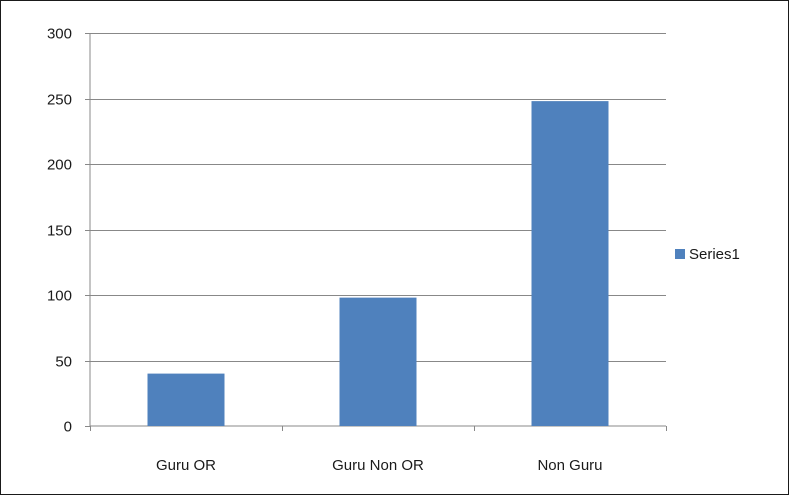 The image size is (791, 498). Describe the element at coordinates (680, 254) in the screenshot. I see `legend-swatch` at that location.